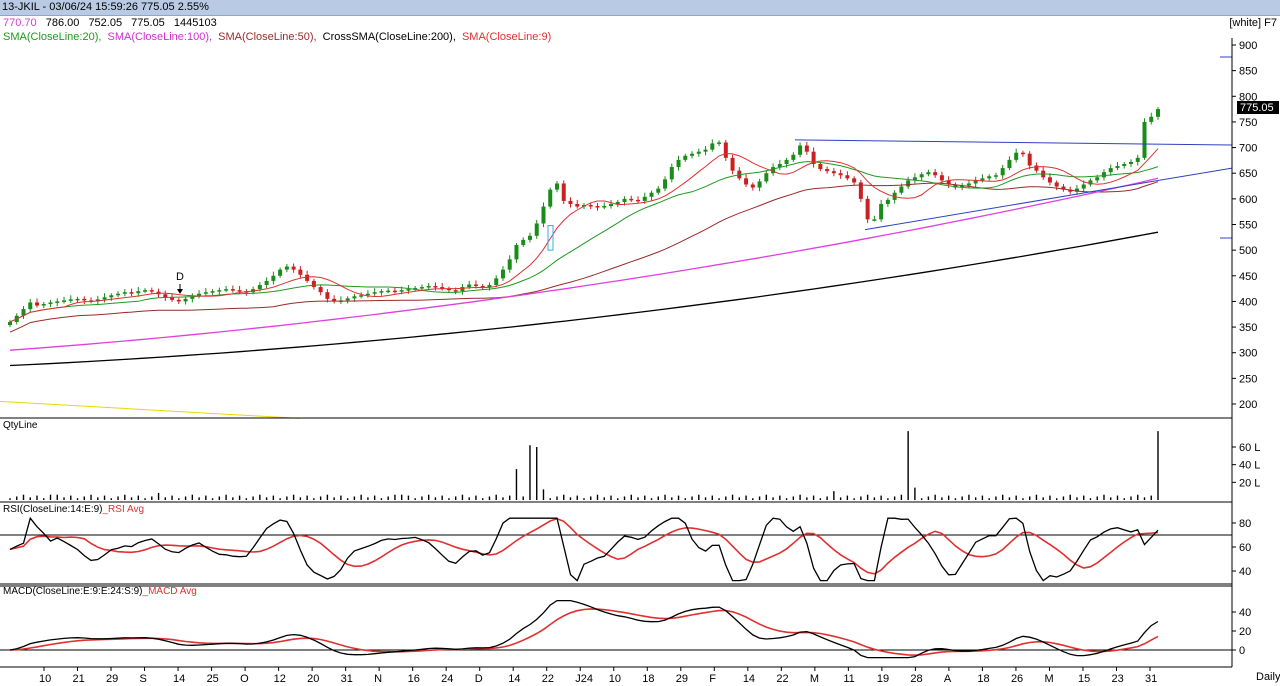  I want to click on marker-arrowhead, so click(180, 291).